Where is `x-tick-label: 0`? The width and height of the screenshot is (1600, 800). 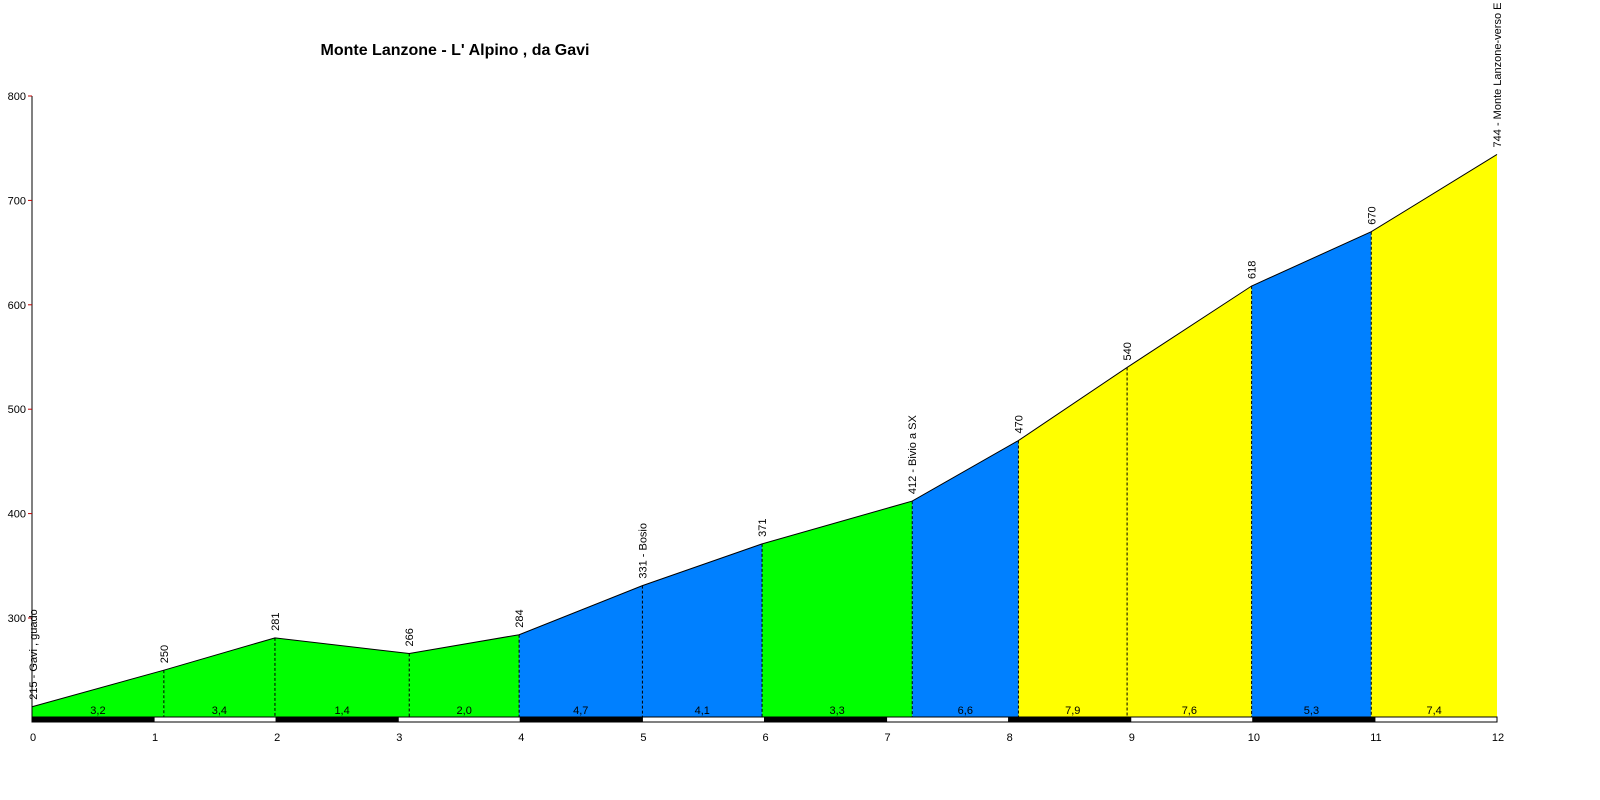
x-tick-label: 0 is located at coordinates (33, 738).